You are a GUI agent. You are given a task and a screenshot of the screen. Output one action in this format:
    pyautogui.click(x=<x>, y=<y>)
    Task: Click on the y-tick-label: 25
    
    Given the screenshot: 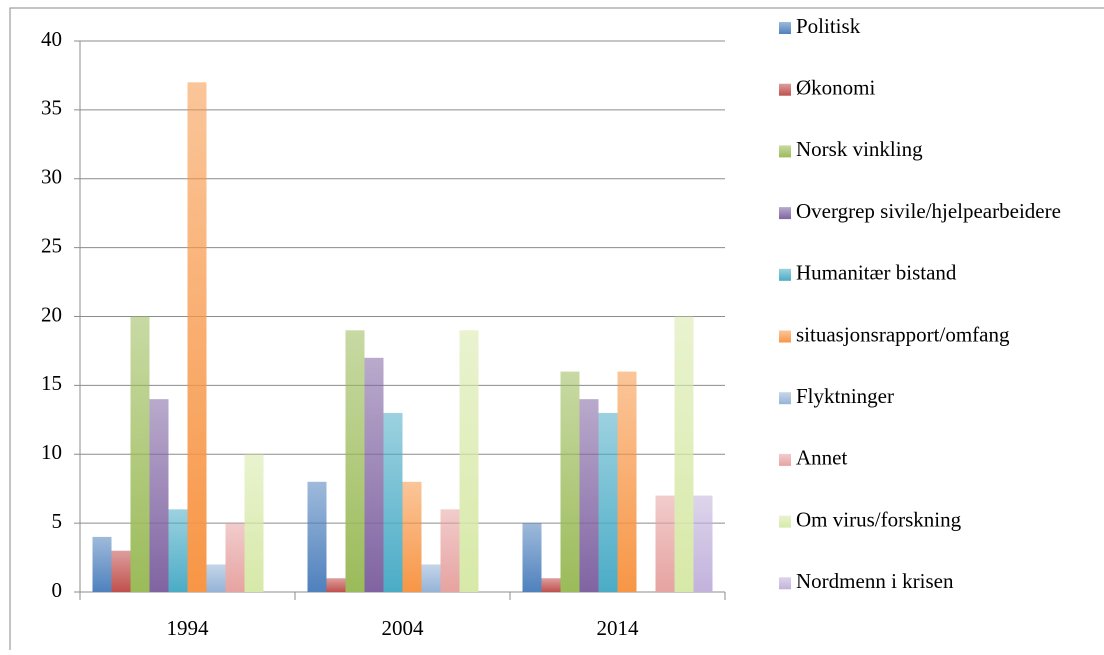 What is the action you would take?
    pyautogui.click(x=51, y=245)
    